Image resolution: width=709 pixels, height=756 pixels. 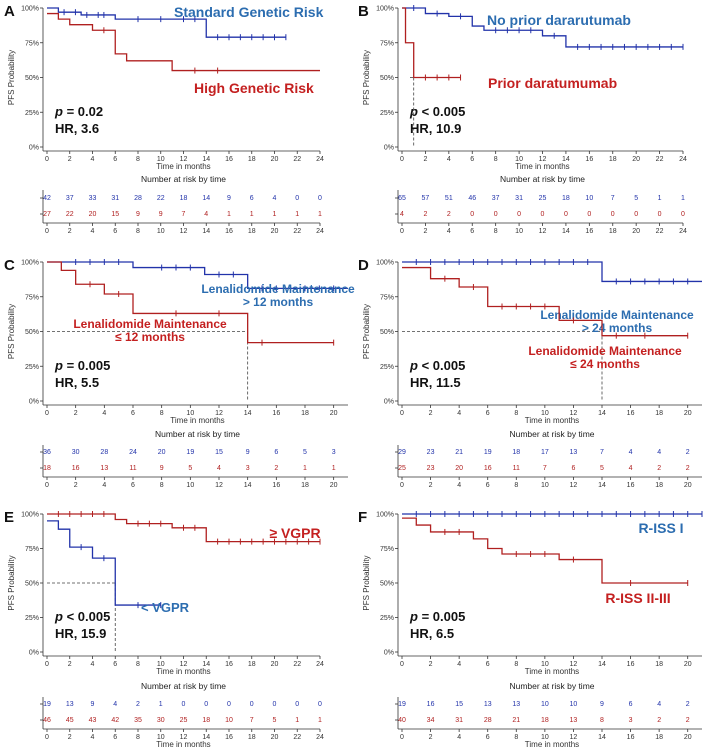 What do you see at coordinates (278, 302) in the screenshot?
I see `series-label: > 12 months` at bounding box center [278, 302].